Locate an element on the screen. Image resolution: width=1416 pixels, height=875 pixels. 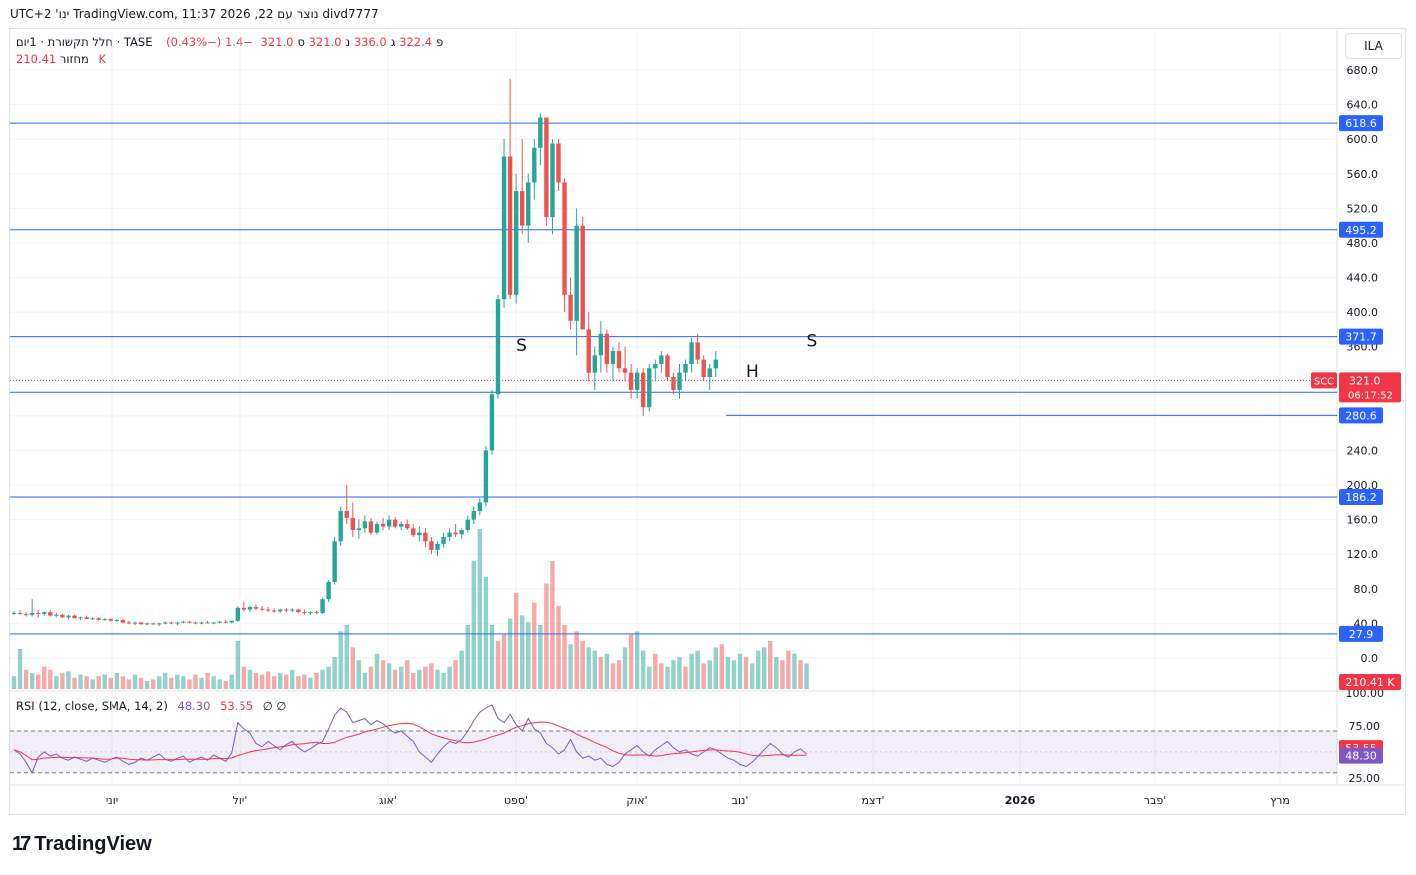
currency-button: ILA is located at coordinates (1373, 46).